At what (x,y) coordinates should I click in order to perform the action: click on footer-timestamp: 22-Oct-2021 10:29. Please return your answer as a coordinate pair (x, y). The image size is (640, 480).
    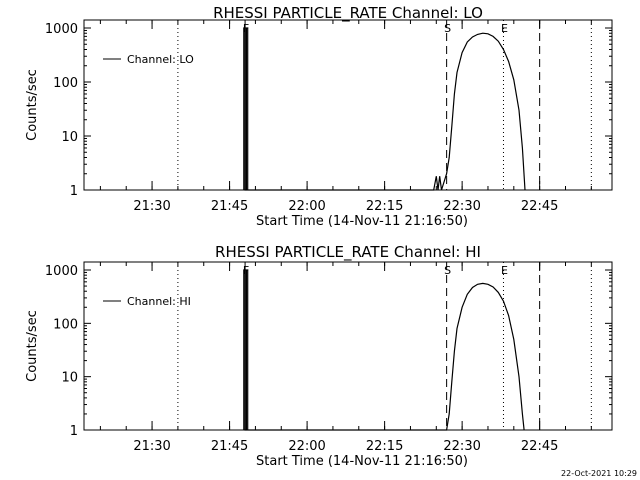
    Looking at the image, I should click on (599, 473).